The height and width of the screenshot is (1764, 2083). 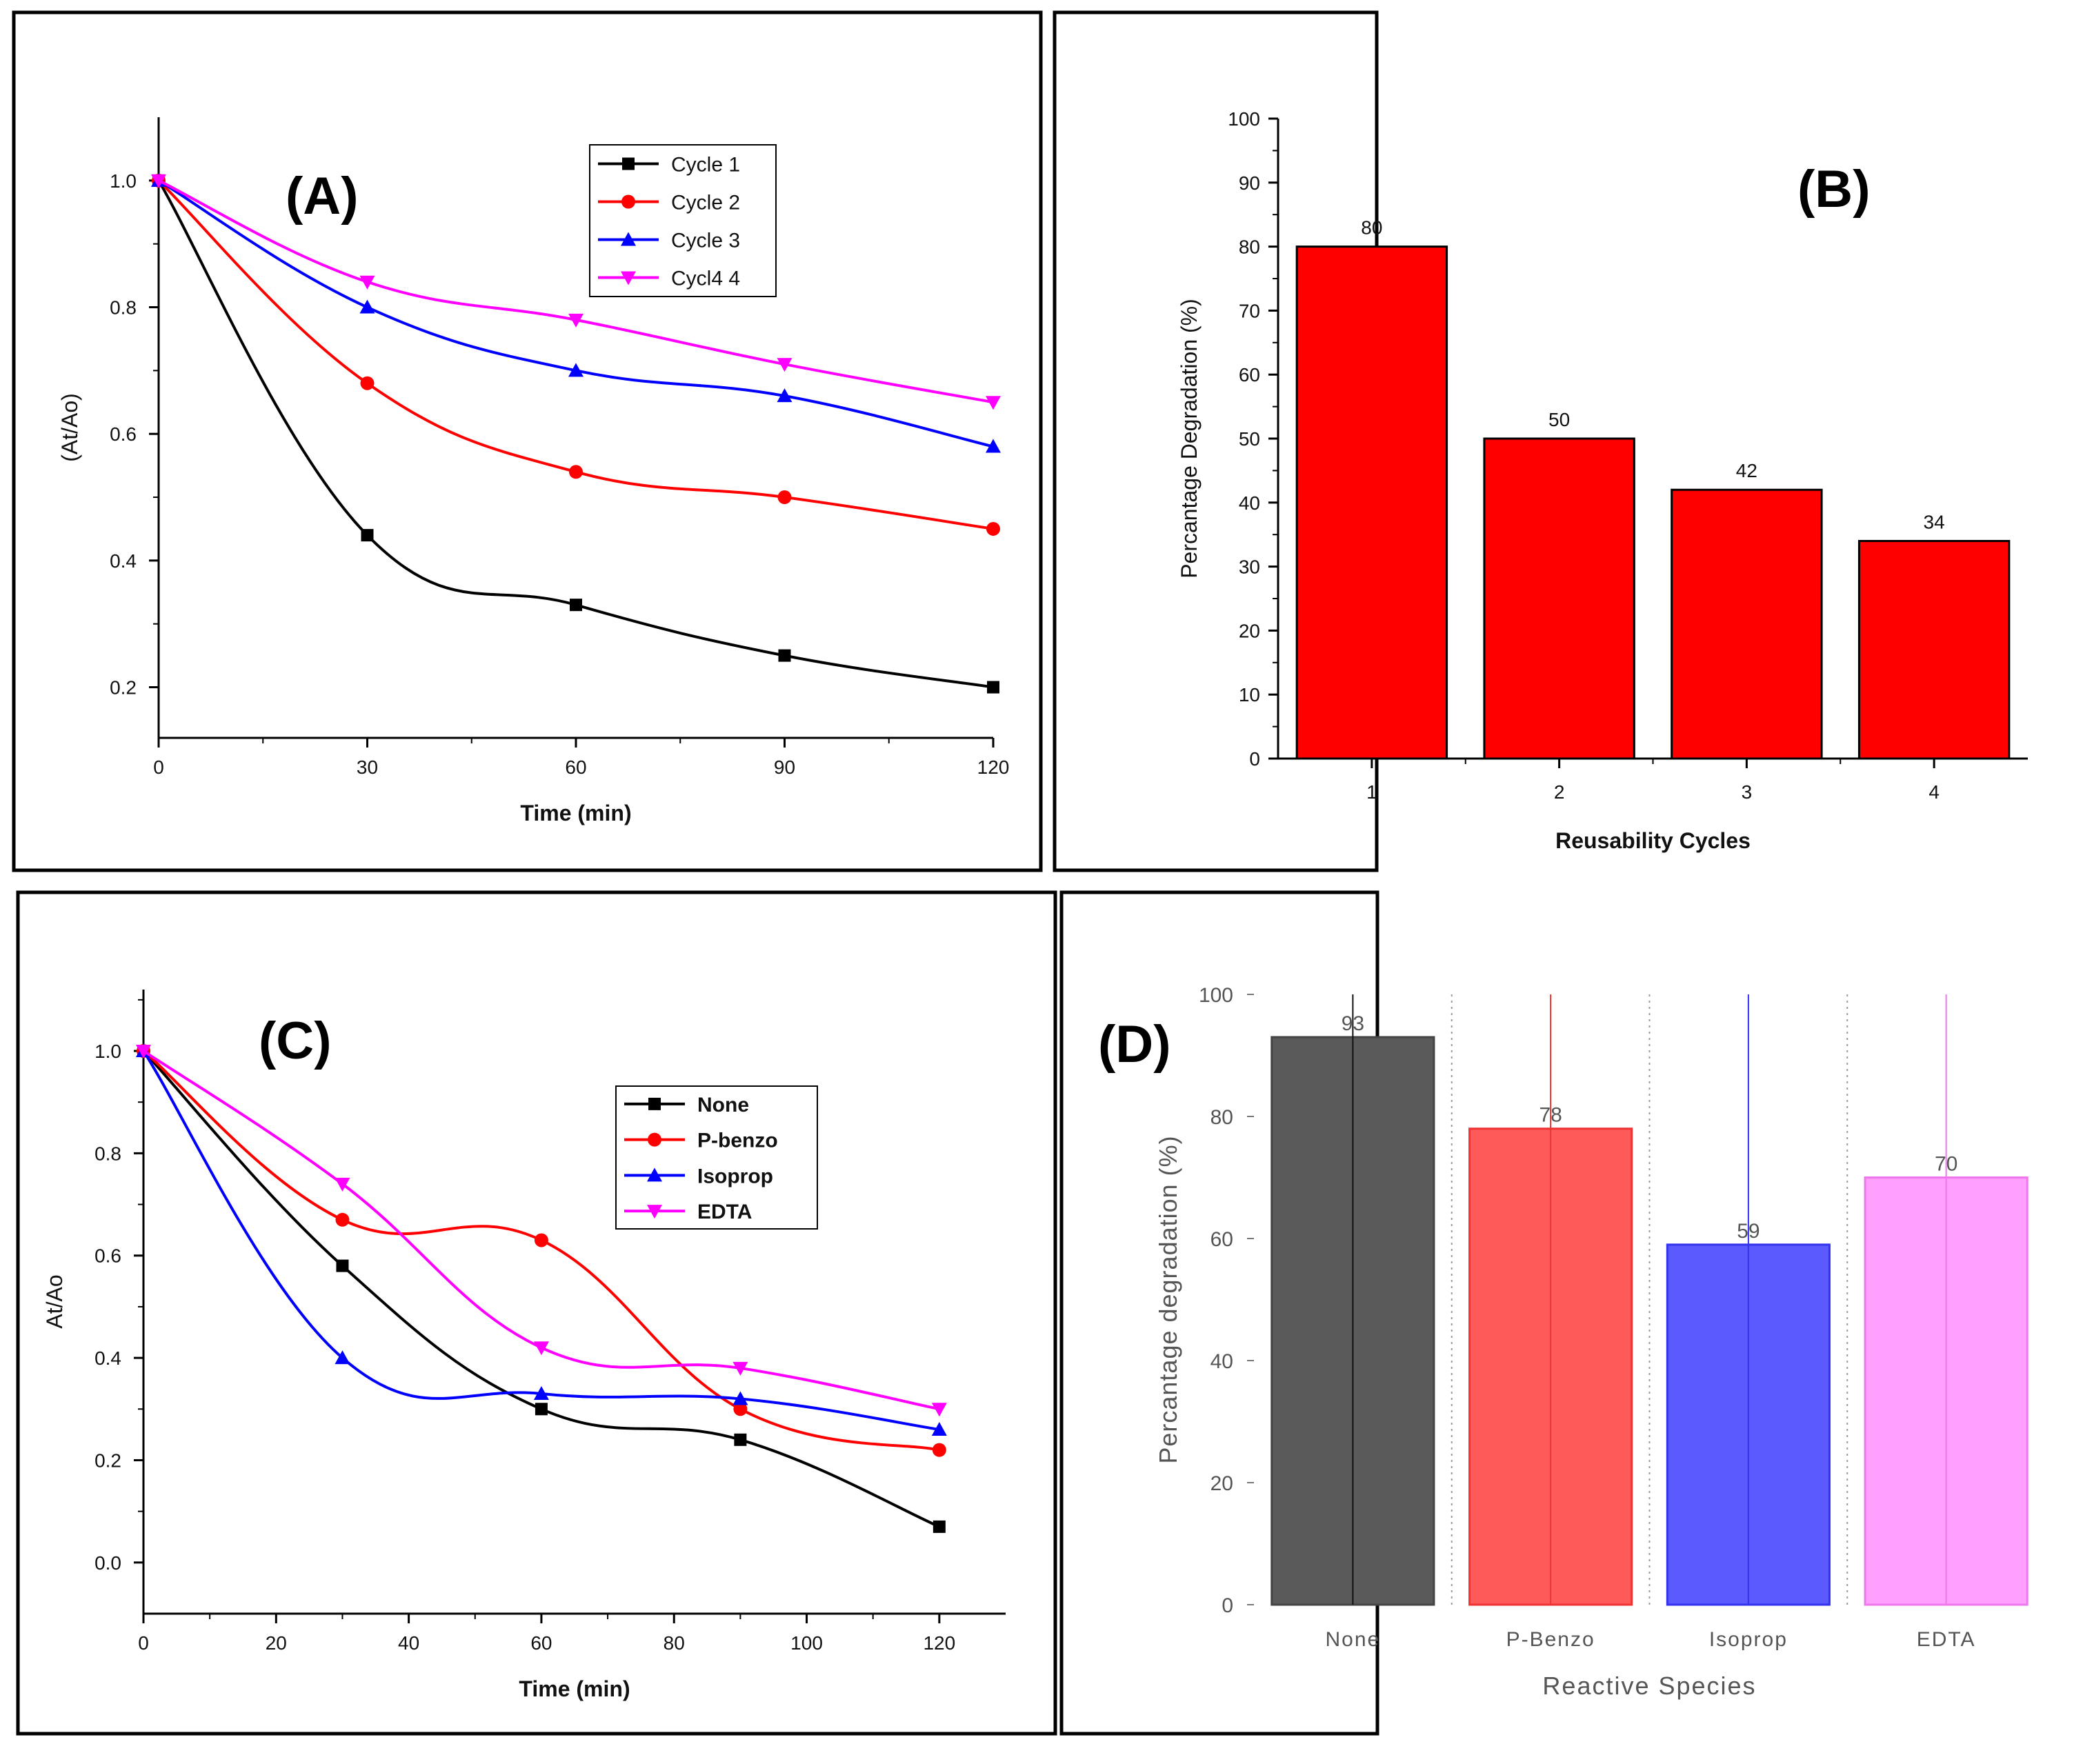 What do you see at coordinates (1747, 470) in the screenshot?
I see `bar-value-label: 42` at bounding box center [1747, 470].